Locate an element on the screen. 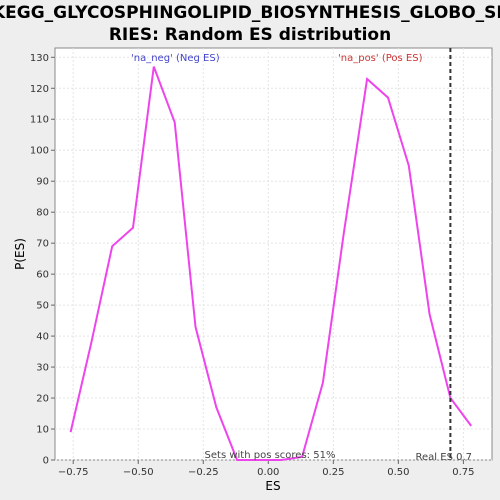  y-axis: 0 10 20 30 40 50 60 70 80 90 100 110 120 130 is located at coordinates (42, 260).